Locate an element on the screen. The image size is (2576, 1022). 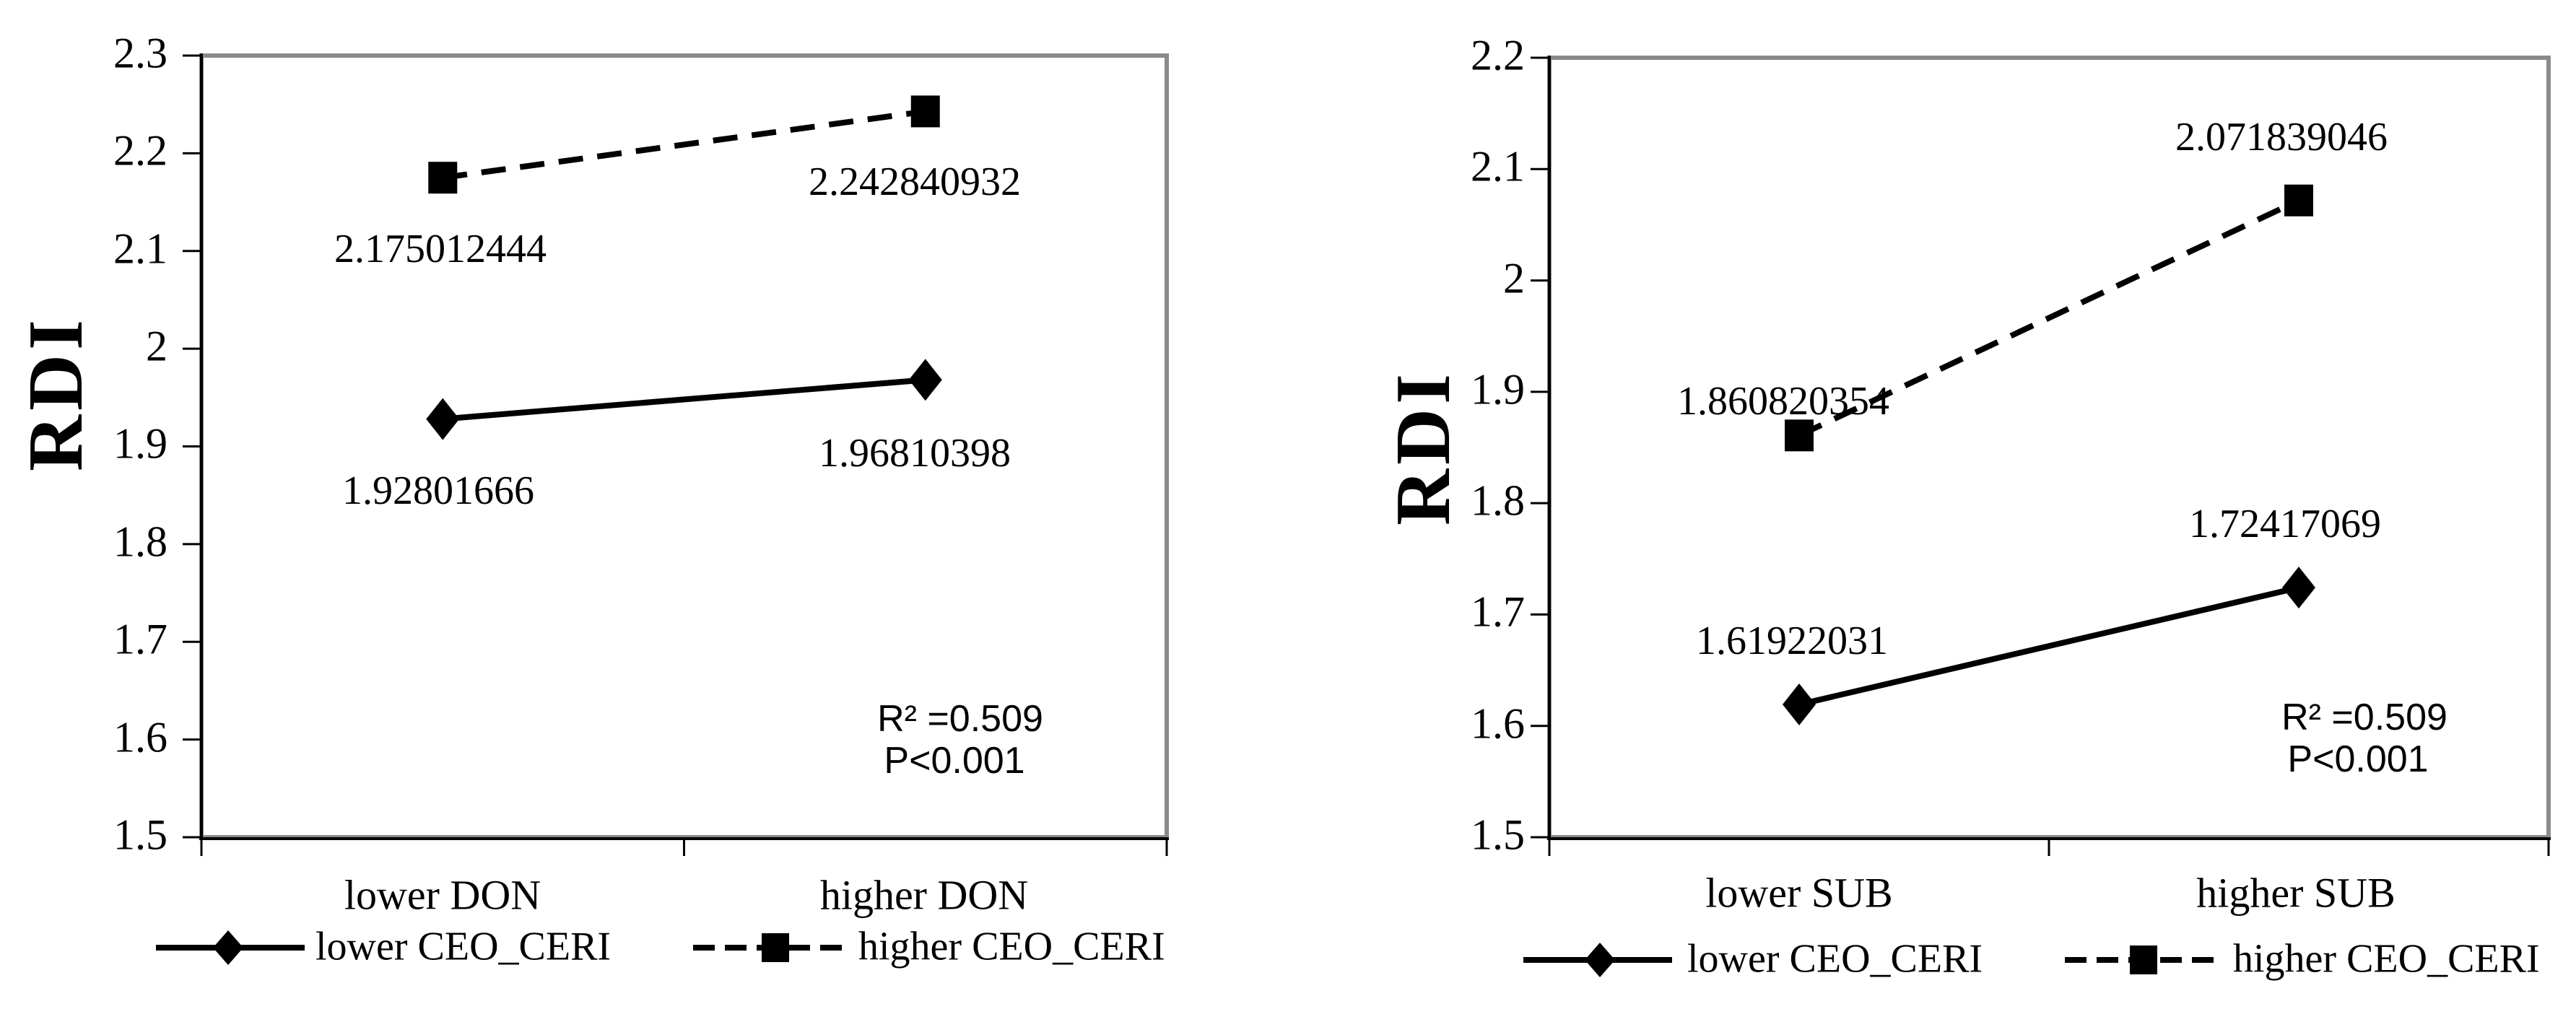
data-label: 2.071839046 is located at coordinates (2281, 137).